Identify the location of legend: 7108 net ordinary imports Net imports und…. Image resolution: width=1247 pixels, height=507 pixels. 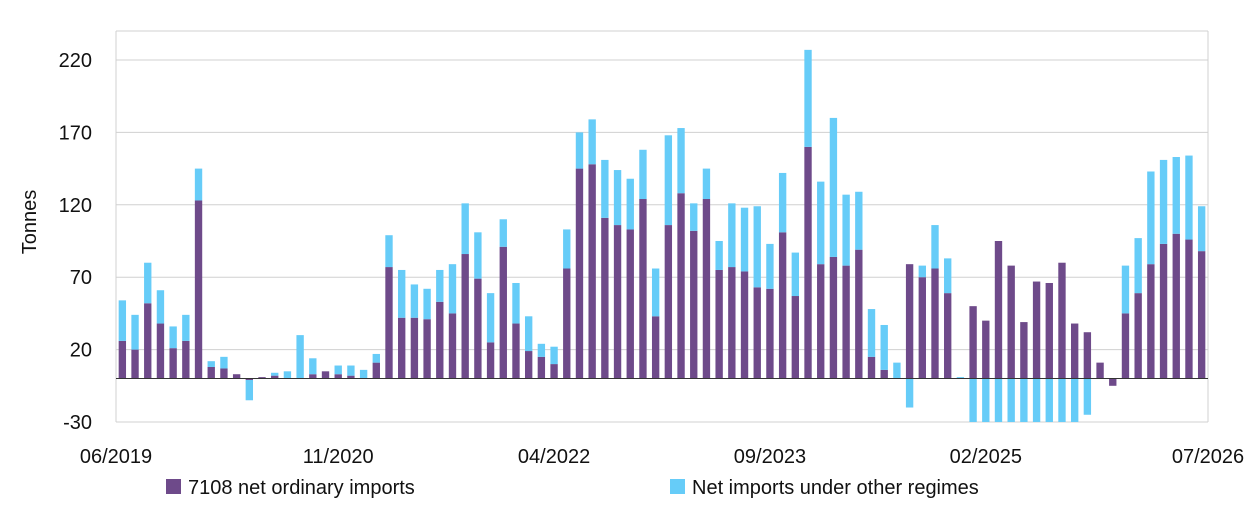
(572, 488).